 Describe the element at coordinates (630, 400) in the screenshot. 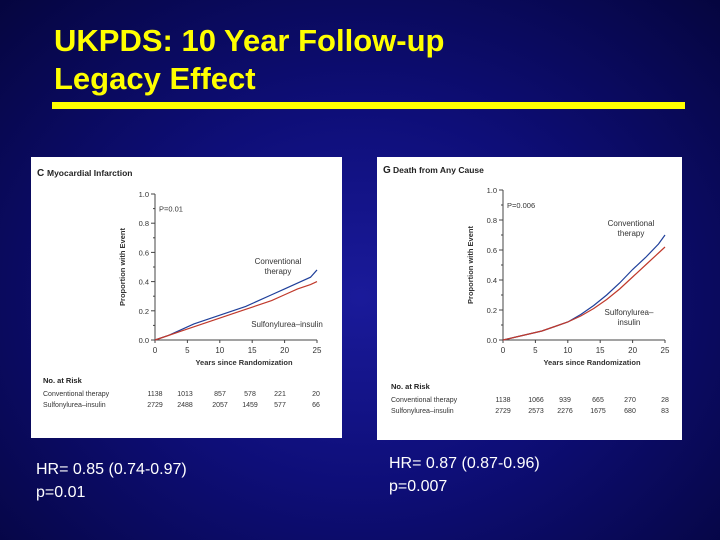

I see `risk-table-cell: 270` at that location.